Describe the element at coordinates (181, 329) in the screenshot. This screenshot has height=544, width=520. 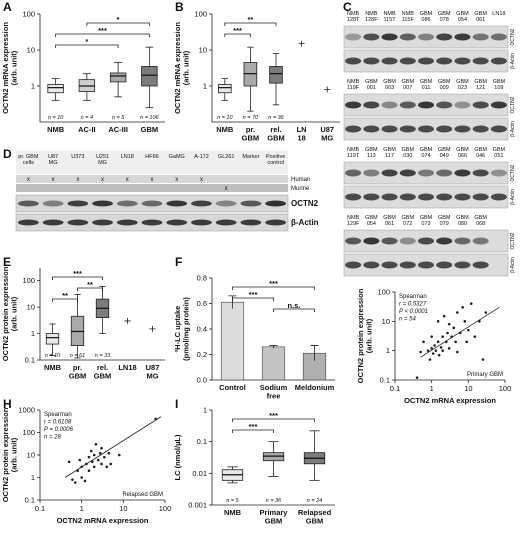
I see `y-axis-label: ³H-LC uptake(pmol/mg protein)` at that location.